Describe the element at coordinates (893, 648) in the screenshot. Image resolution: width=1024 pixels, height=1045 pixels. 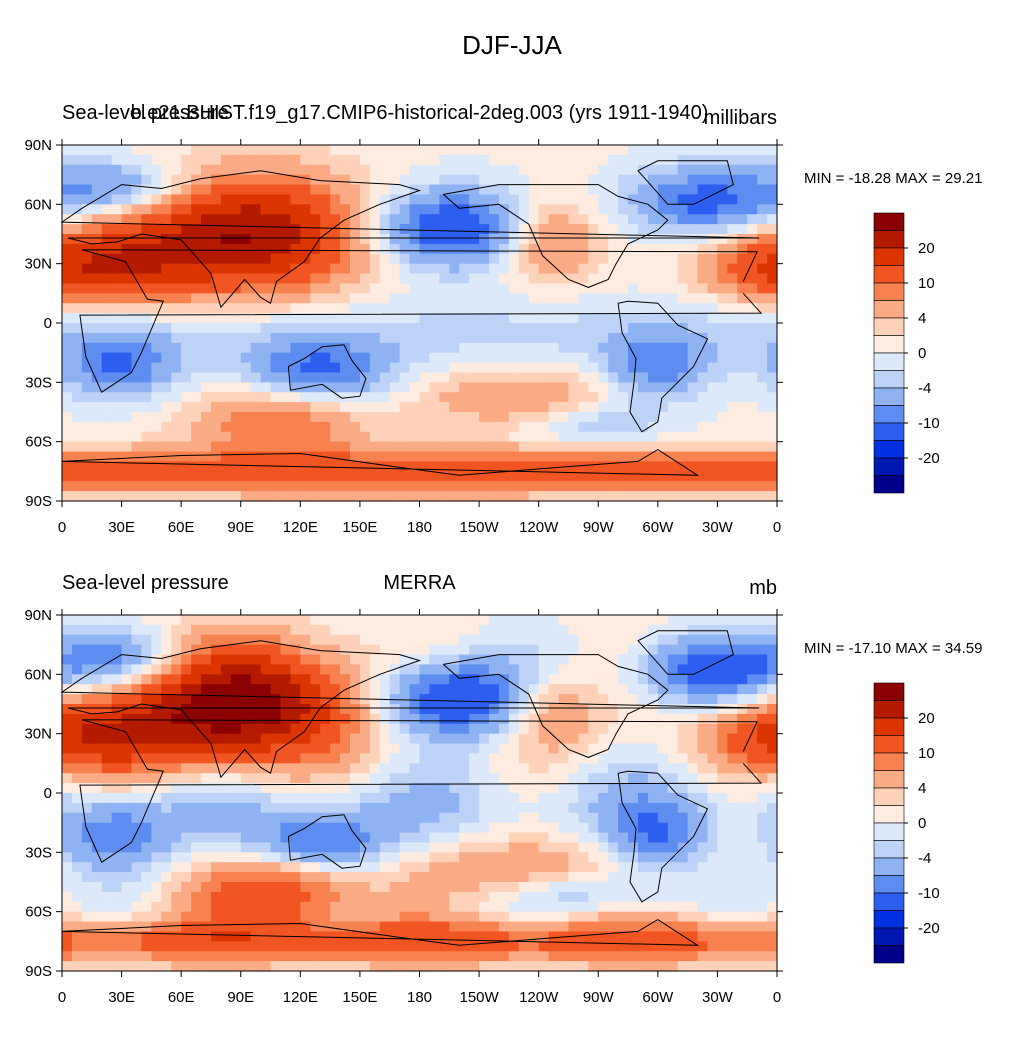
I see `min-max-label: MIN = -17.10 MAX = 34.59` at that location.